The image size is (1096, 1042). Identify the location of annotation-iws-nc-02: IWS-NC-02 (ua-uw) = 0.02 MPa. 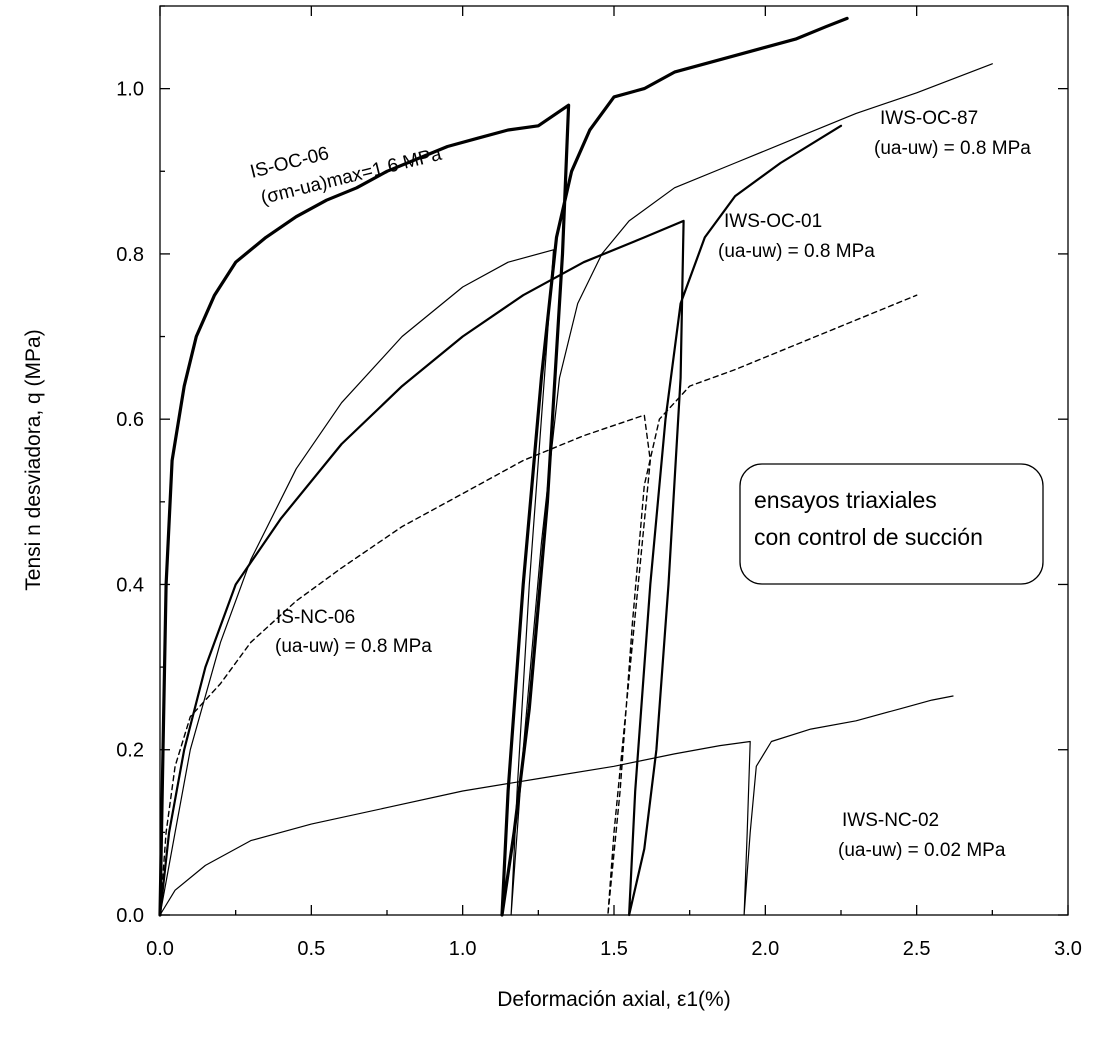
(922, 835).